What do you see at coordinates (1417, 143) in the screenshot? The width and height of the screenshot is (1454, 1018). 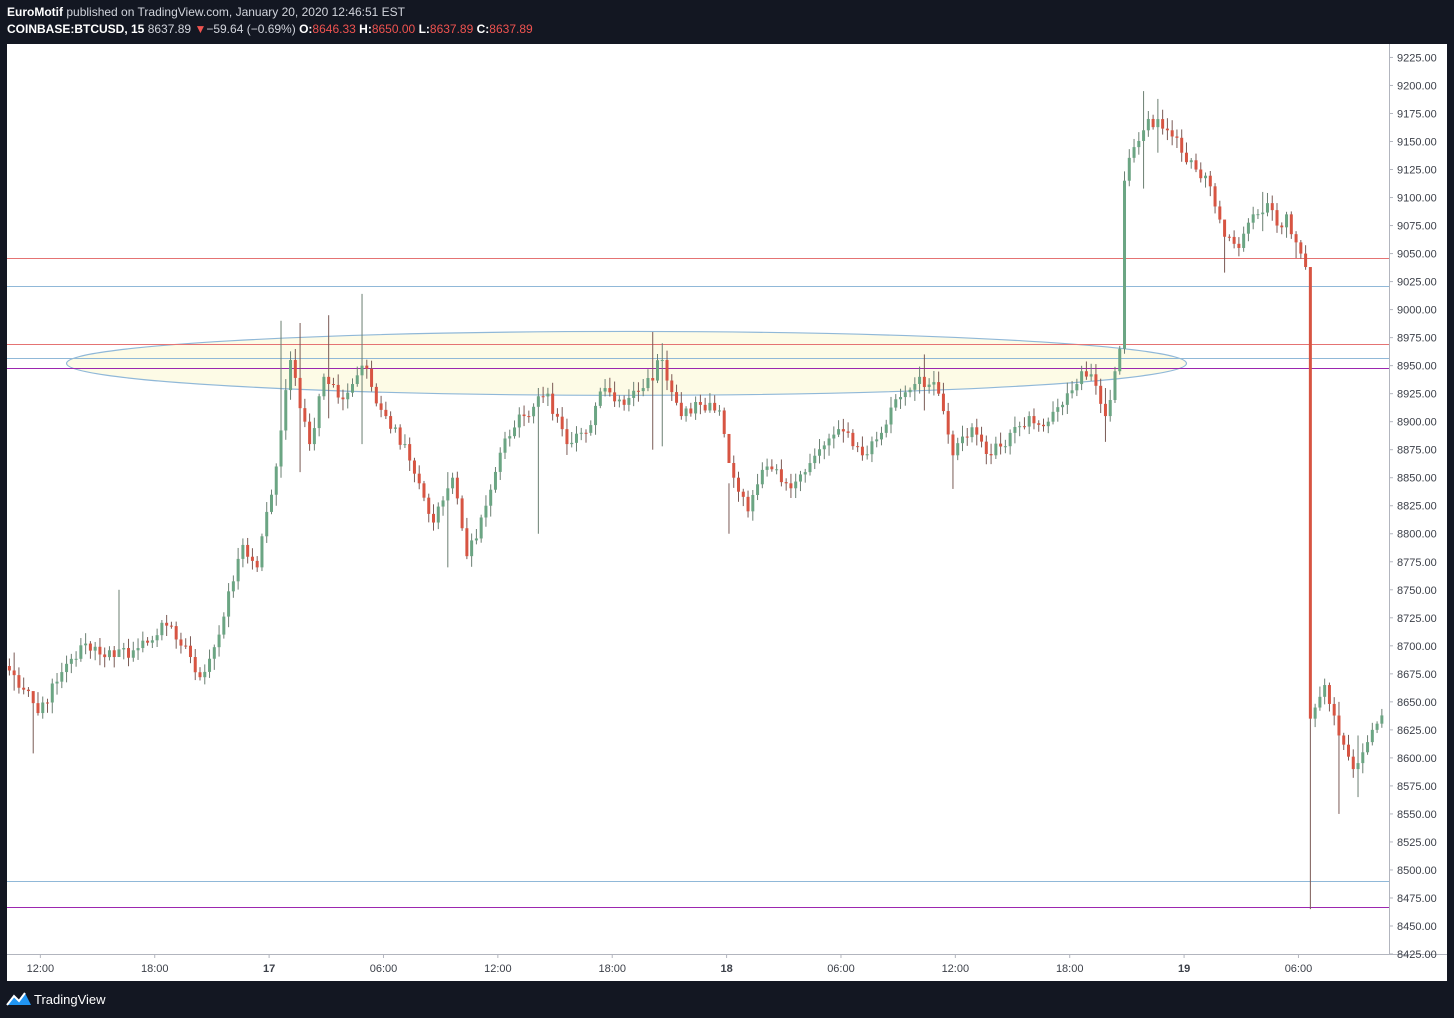 I see `price-tick-label: 9150.00` at bounding box center [1417, 143].